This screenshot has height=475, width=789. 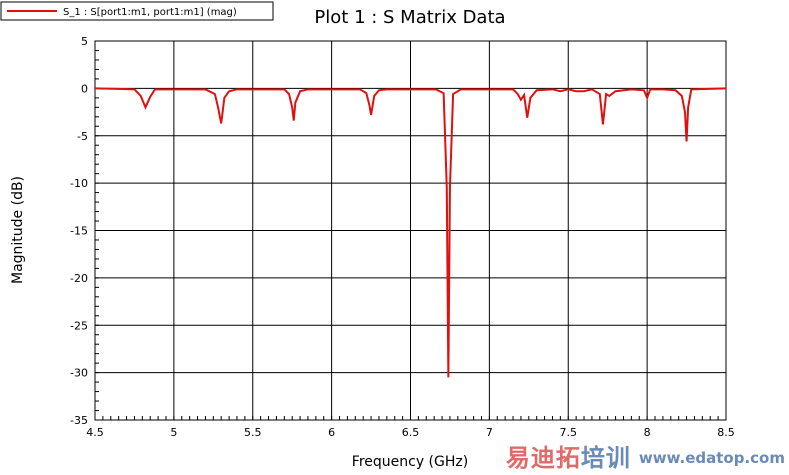 What do you see at coordinates (569, 432) in the screenshot?
I see `x-tick-label: 7.5` at bounding box center [569, 432].